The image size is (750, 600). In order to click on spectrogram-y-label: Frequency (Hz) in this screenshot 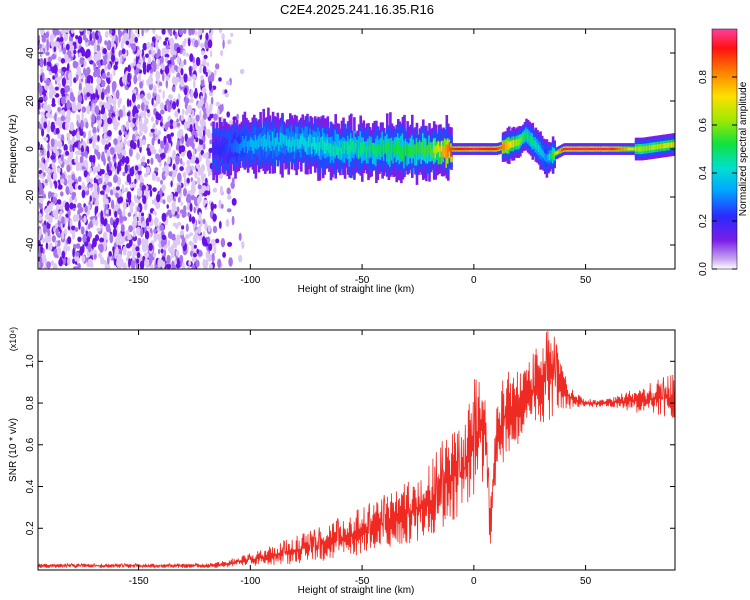, I will do `click(13, 149)`.